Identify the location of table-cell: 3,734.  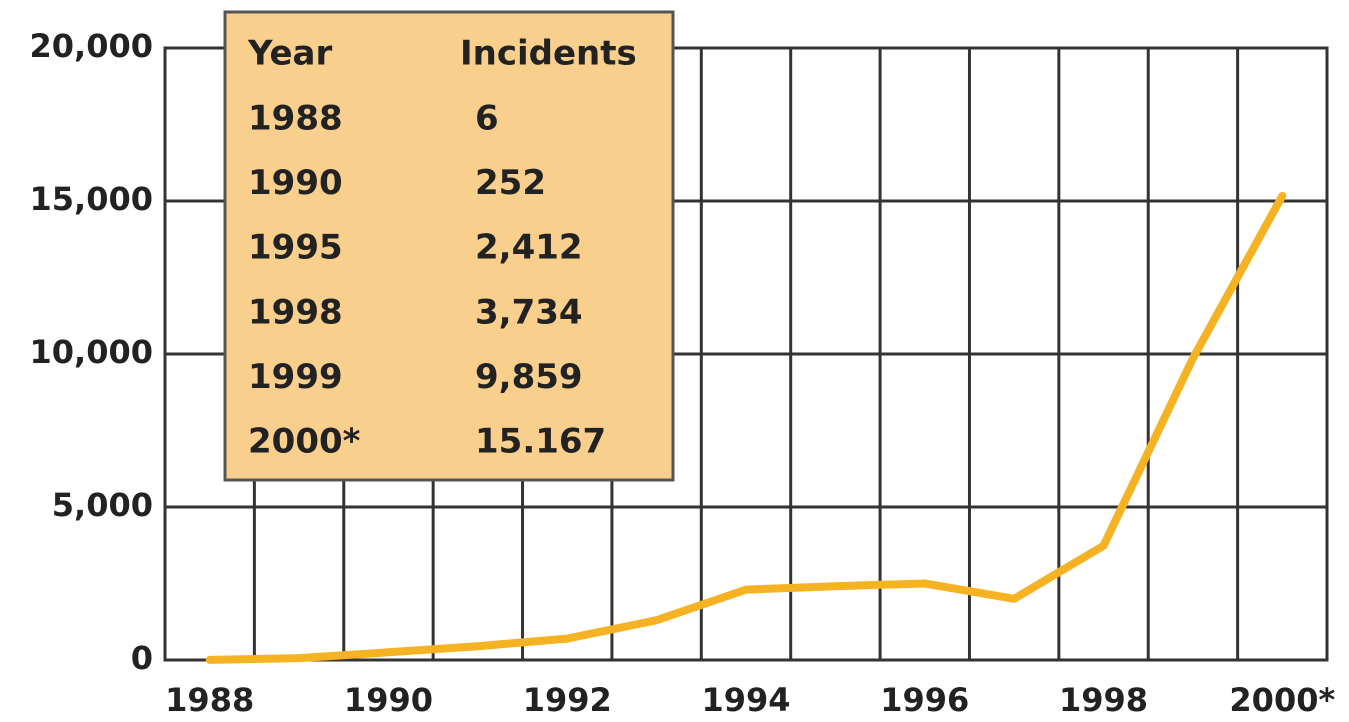
(529, 312).